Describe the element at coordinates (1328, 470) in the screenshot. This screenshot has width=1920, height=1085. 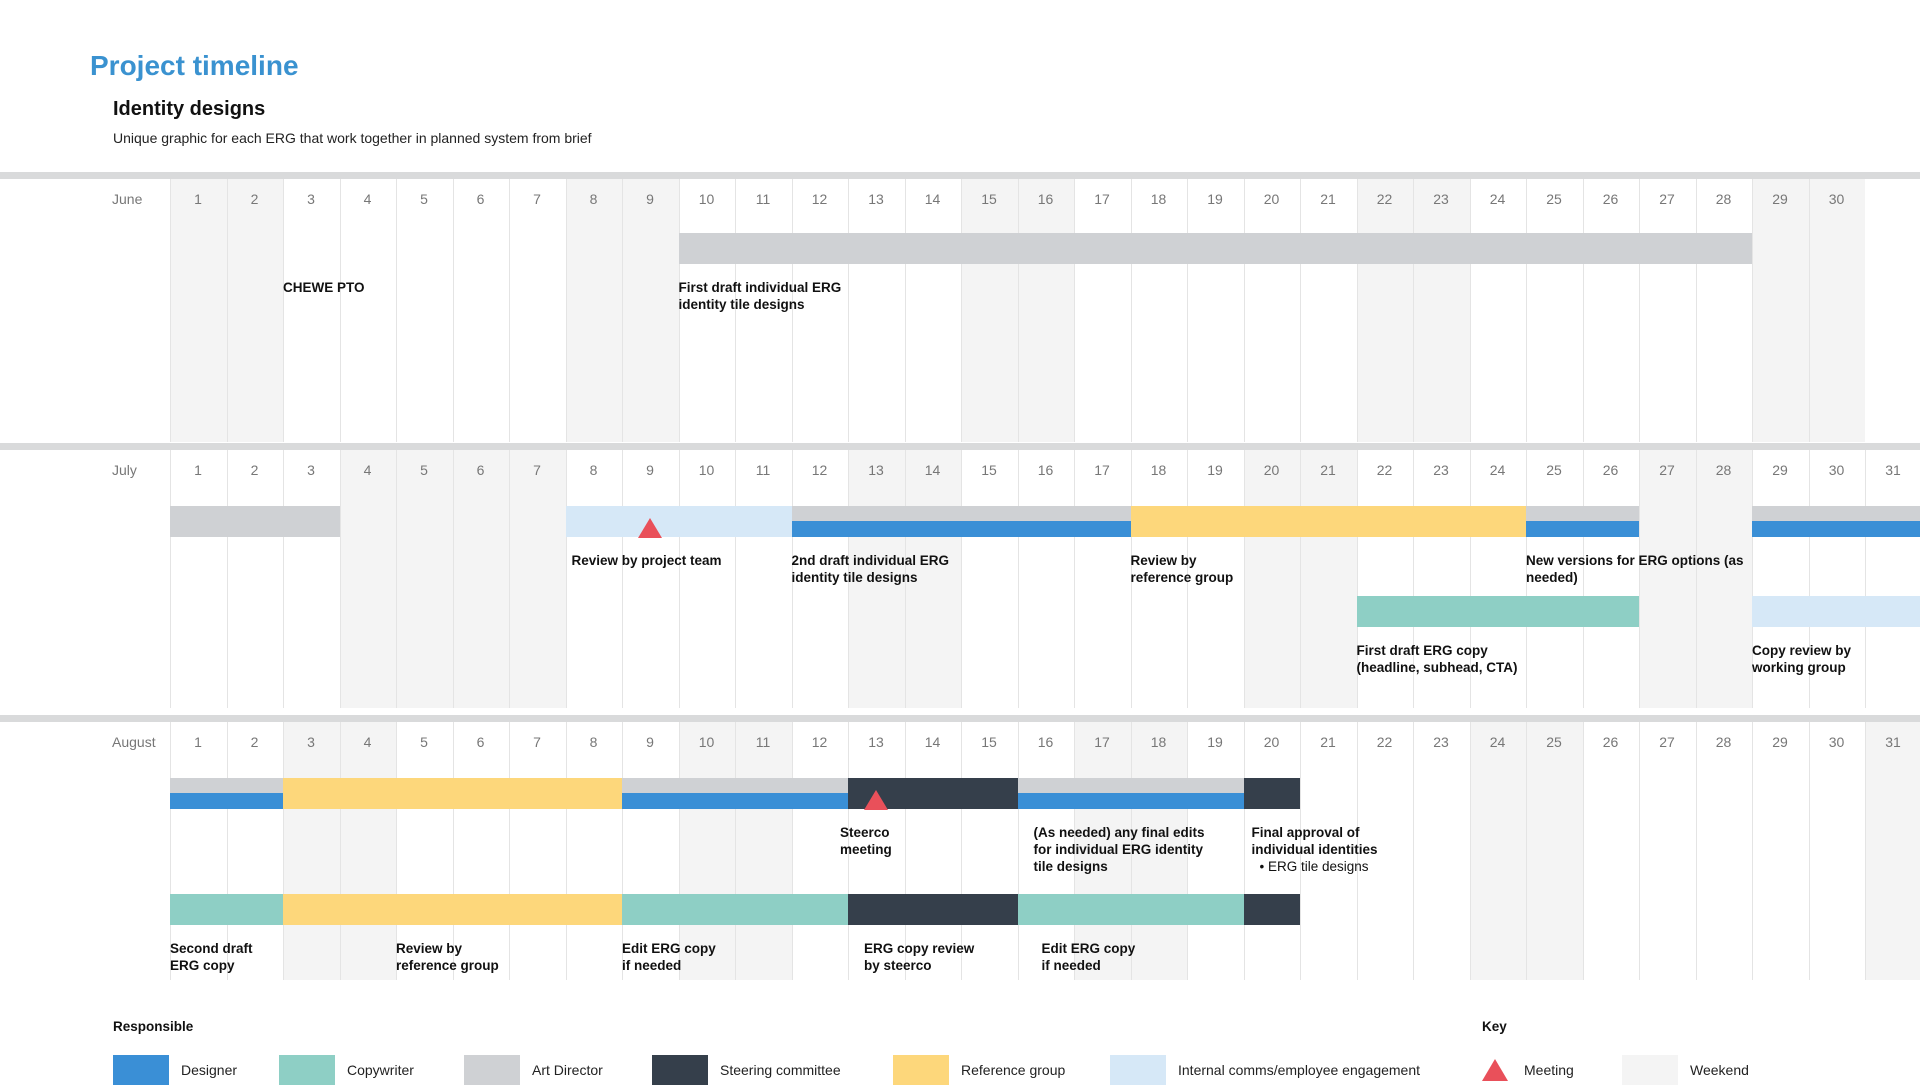
I see `day-number: 21` at that location.